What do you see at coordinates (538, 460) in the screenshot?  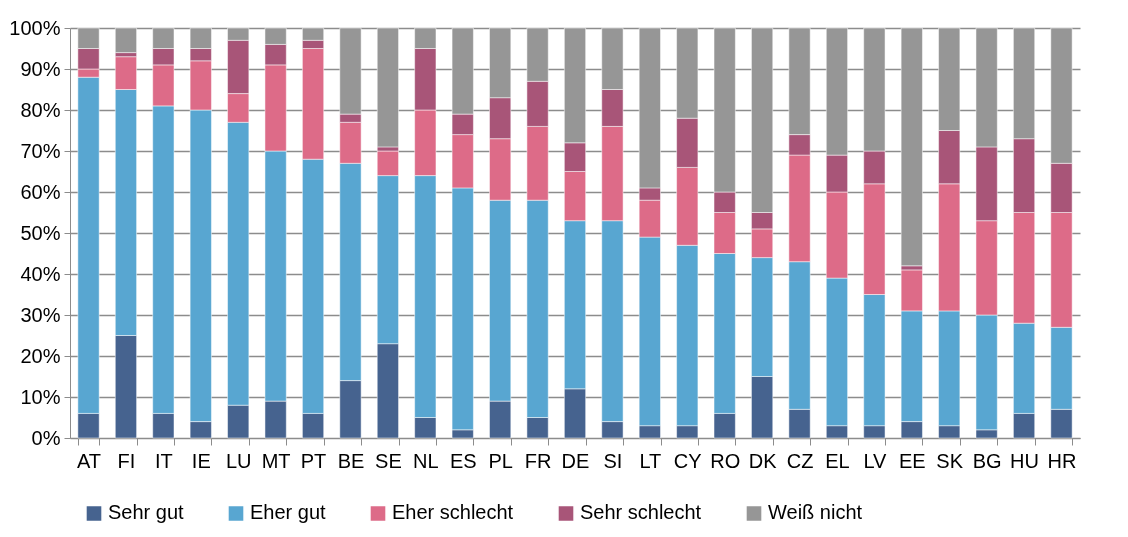 I see `x-tick-label: FR` at bounding box center [538, 460].